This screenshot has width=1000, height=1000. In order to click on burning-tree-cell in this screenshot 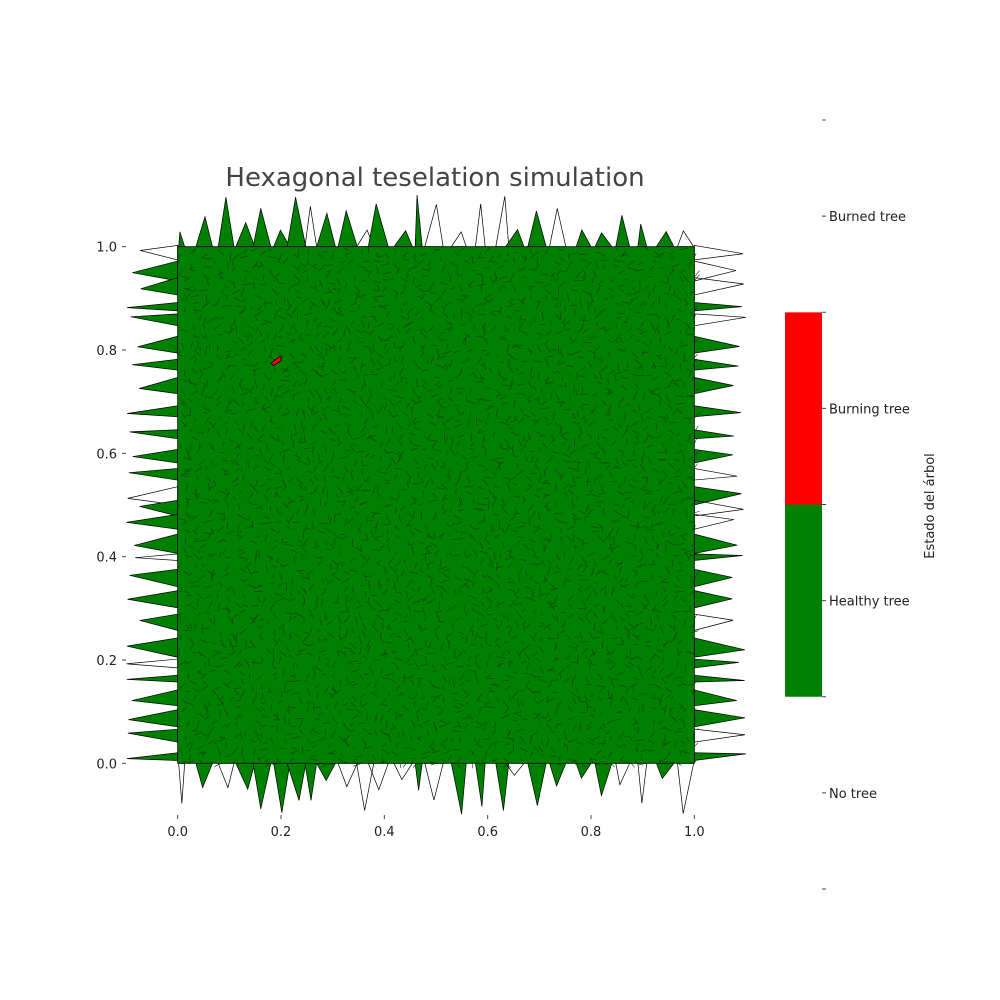, I will do `click(276, 360)`.